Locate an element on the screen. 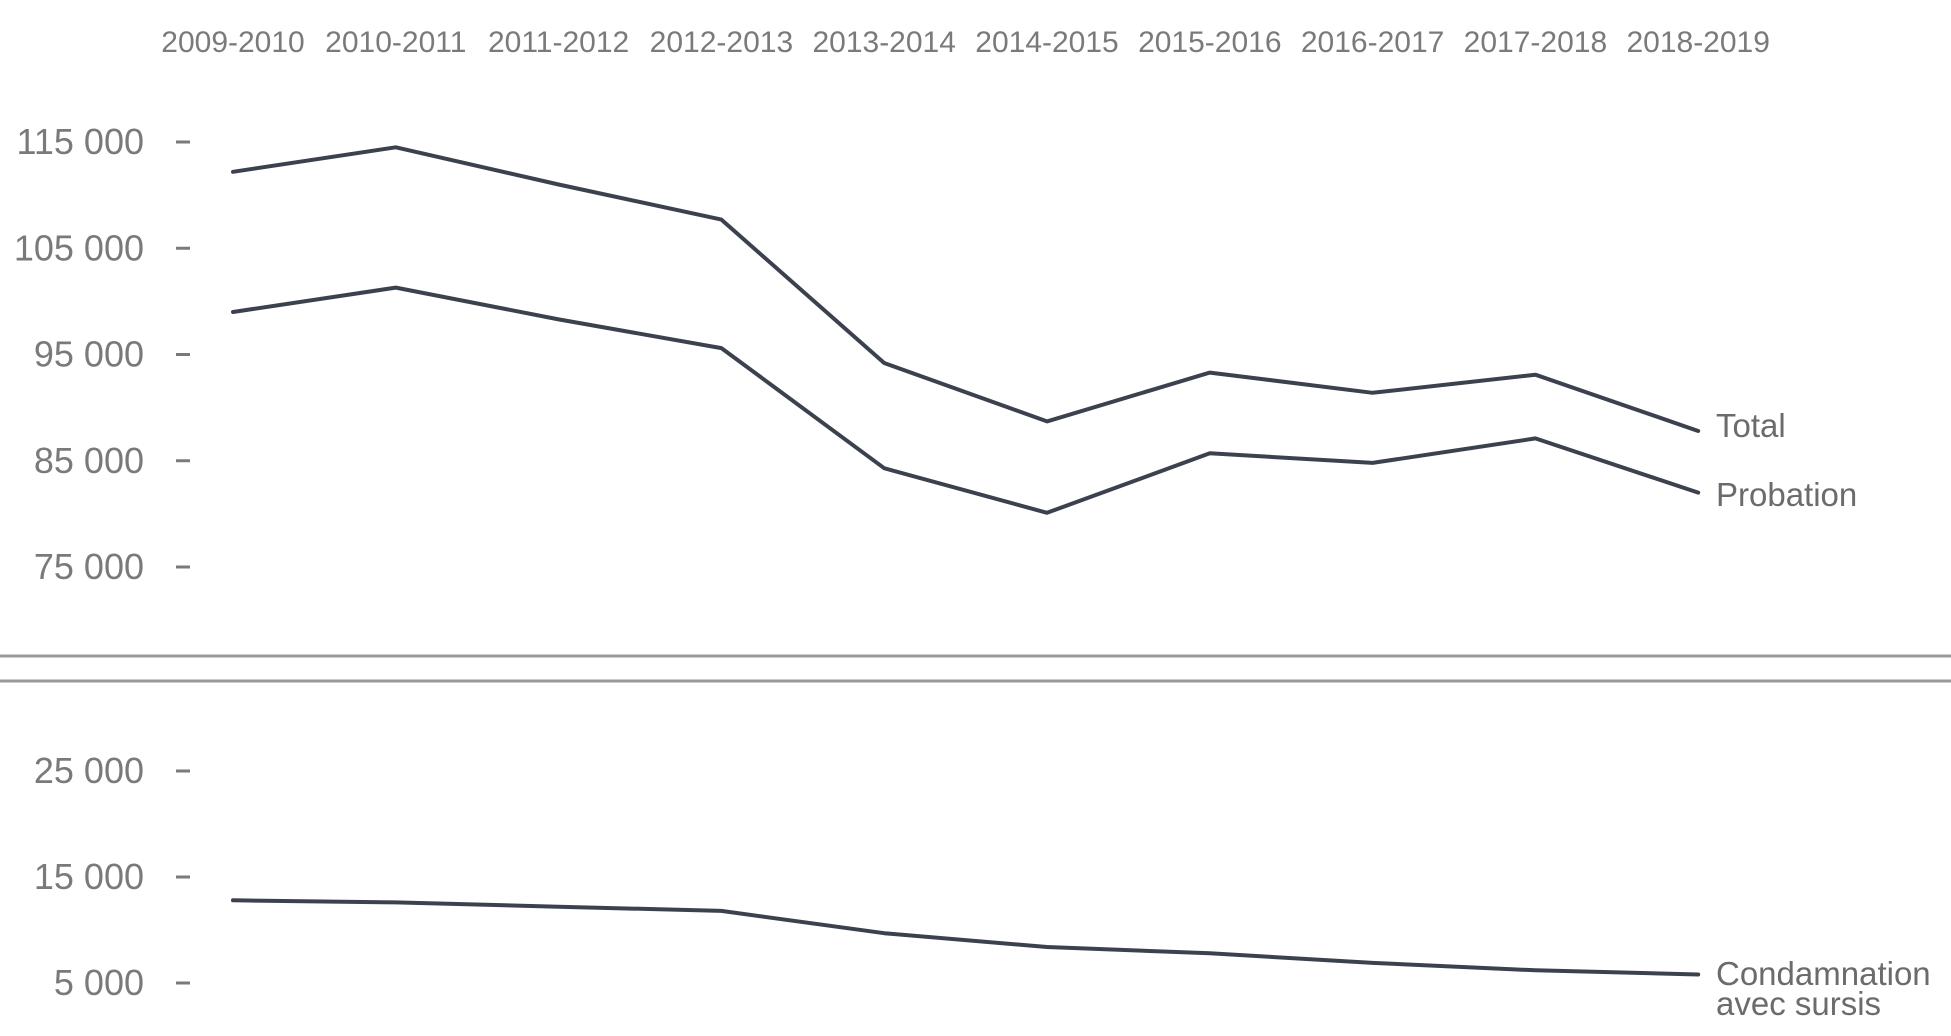 The image size is (1951, 1036). y-tick-label-upper-4: 75 000 is located at coordinates (89, 566).